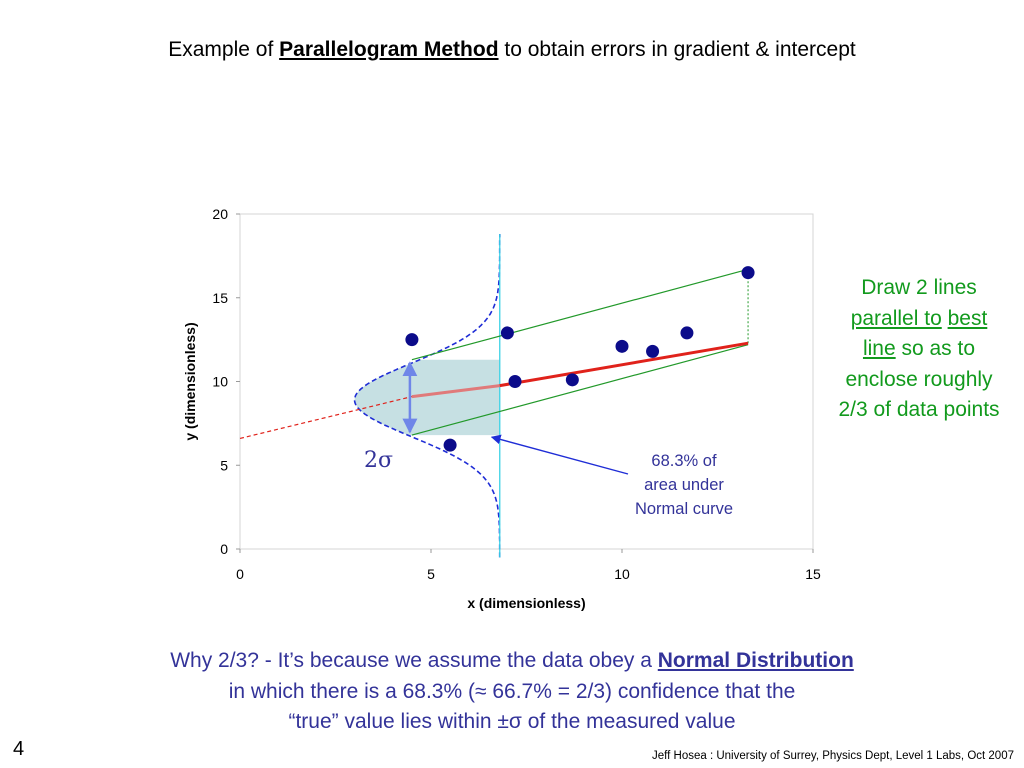 The width and height of the screenshot is (1024, 768). Describe the element at coordinates (526, 603) in the screenshot. I see `x-axis-label: x (dimensionless)` at that location.